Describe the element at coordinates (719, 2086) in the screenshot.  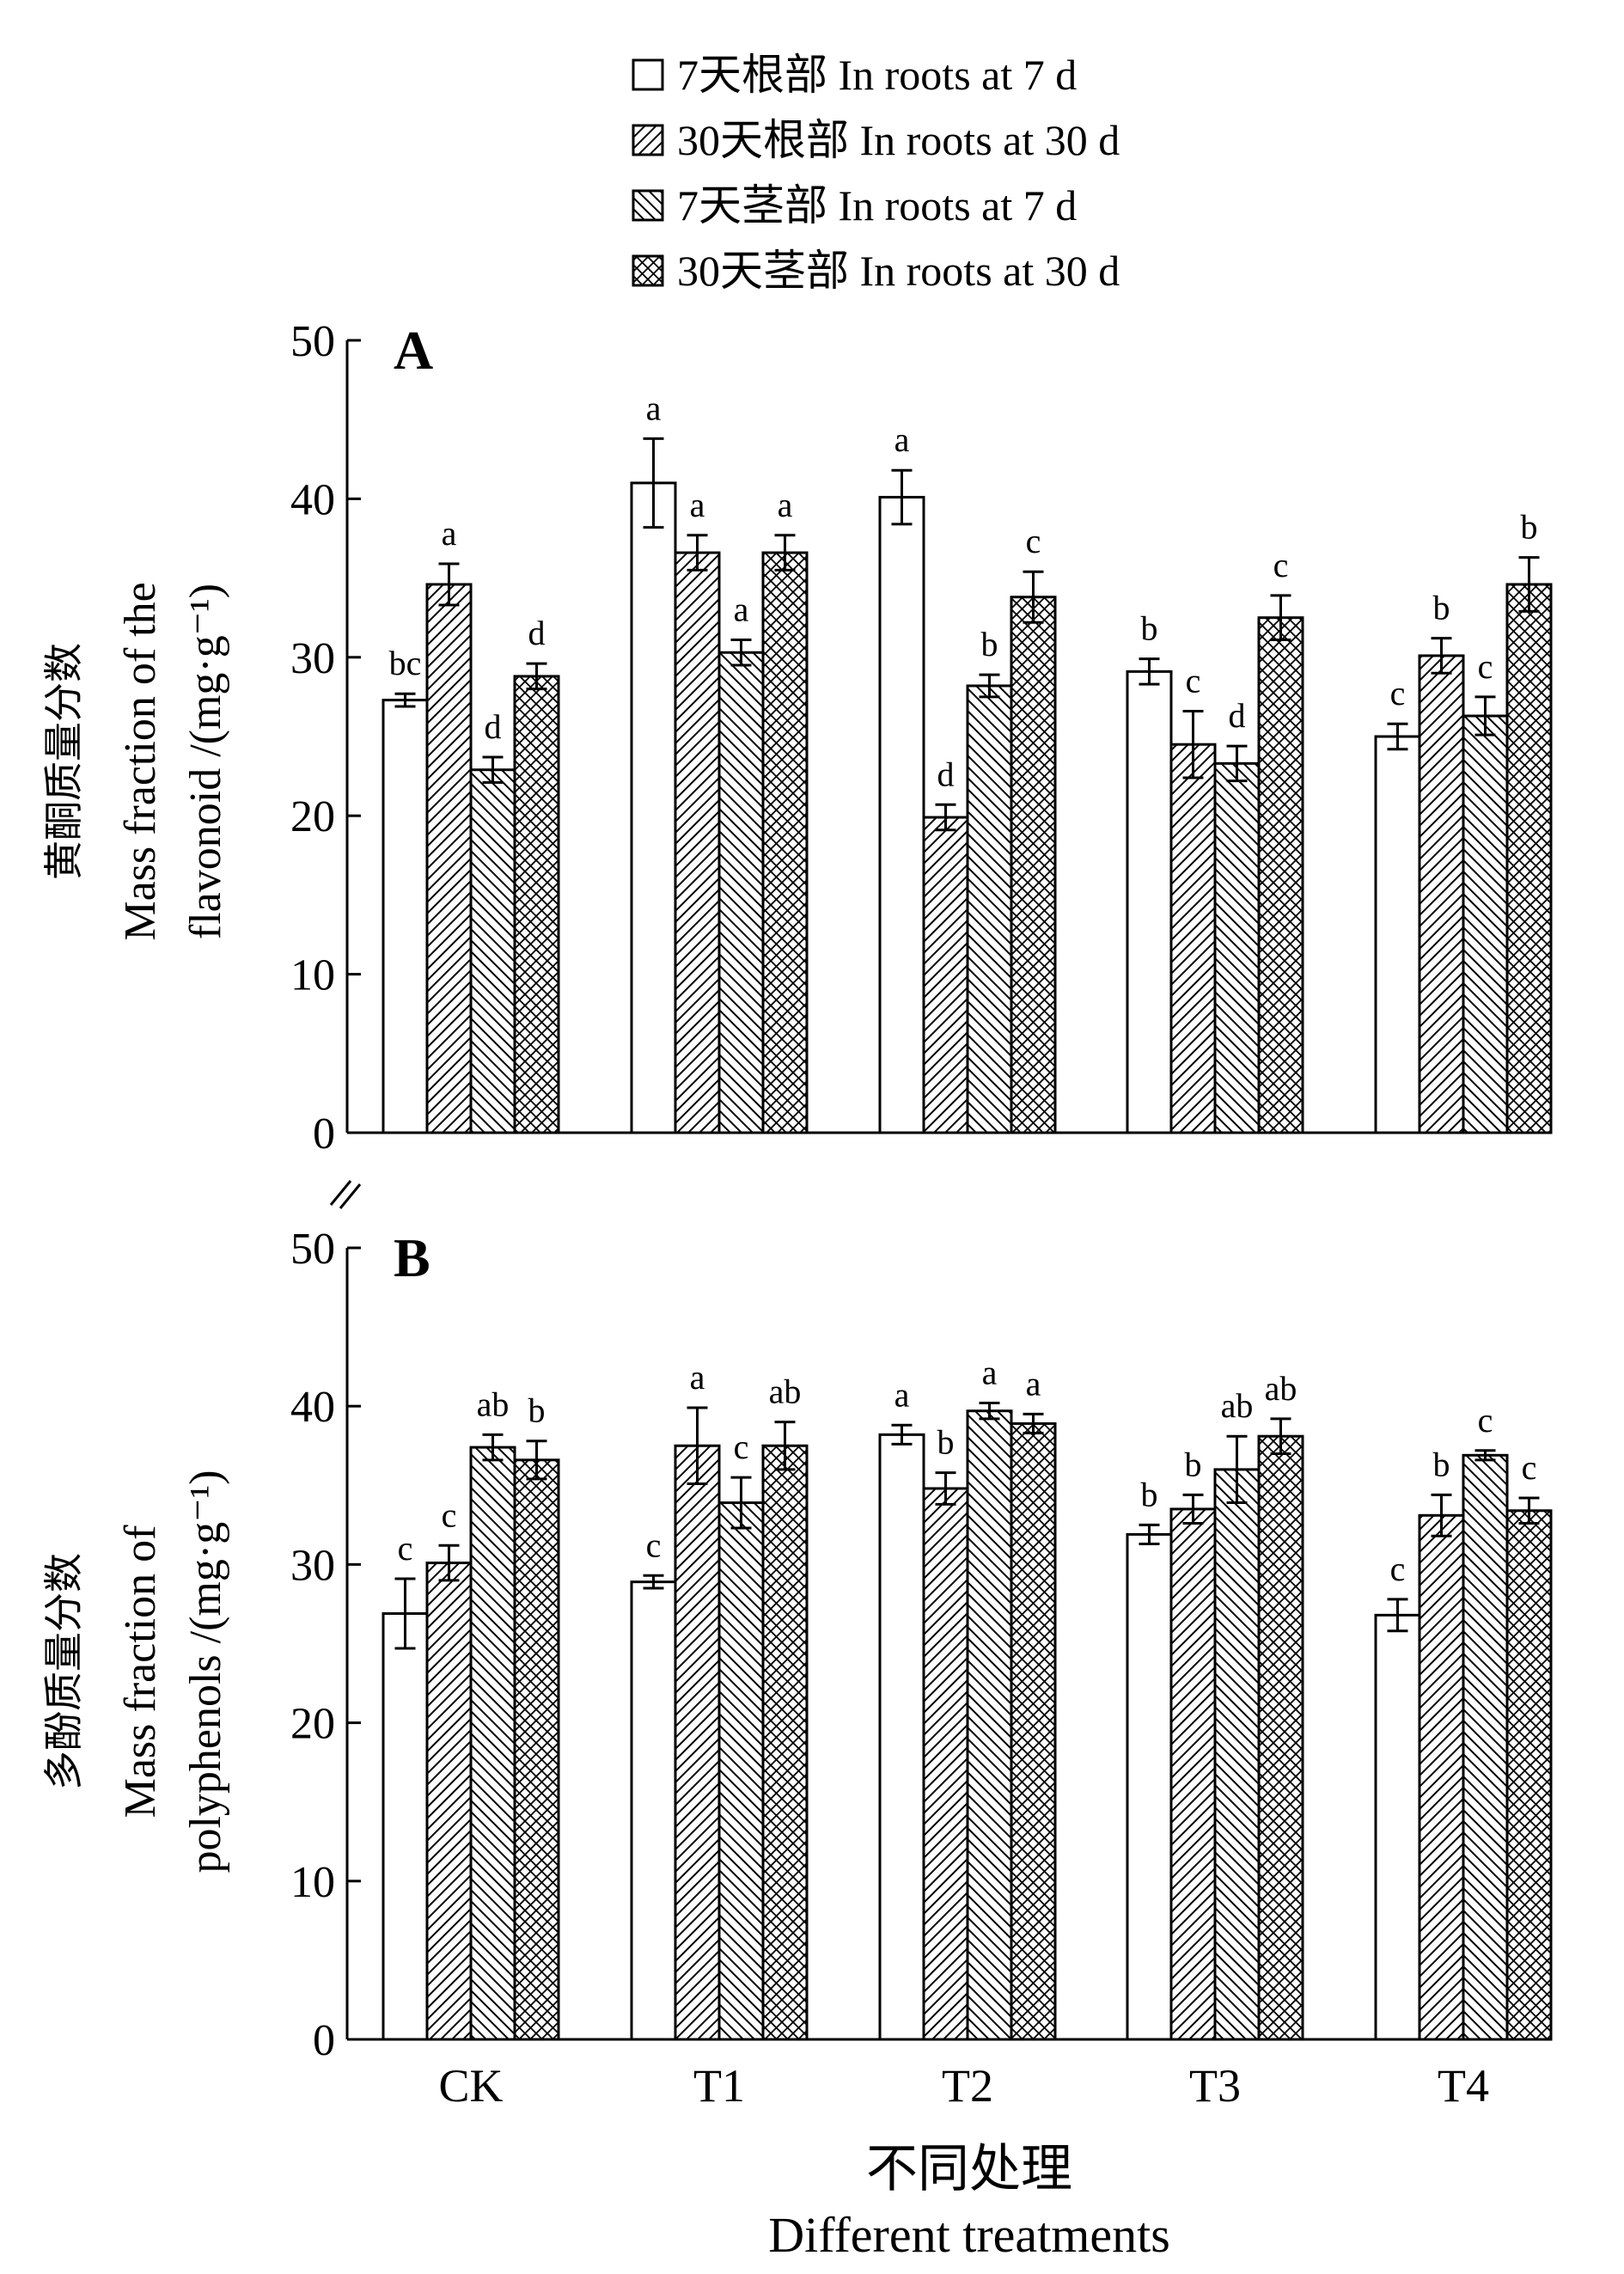
I see `x-tick-label: T1` at that location.